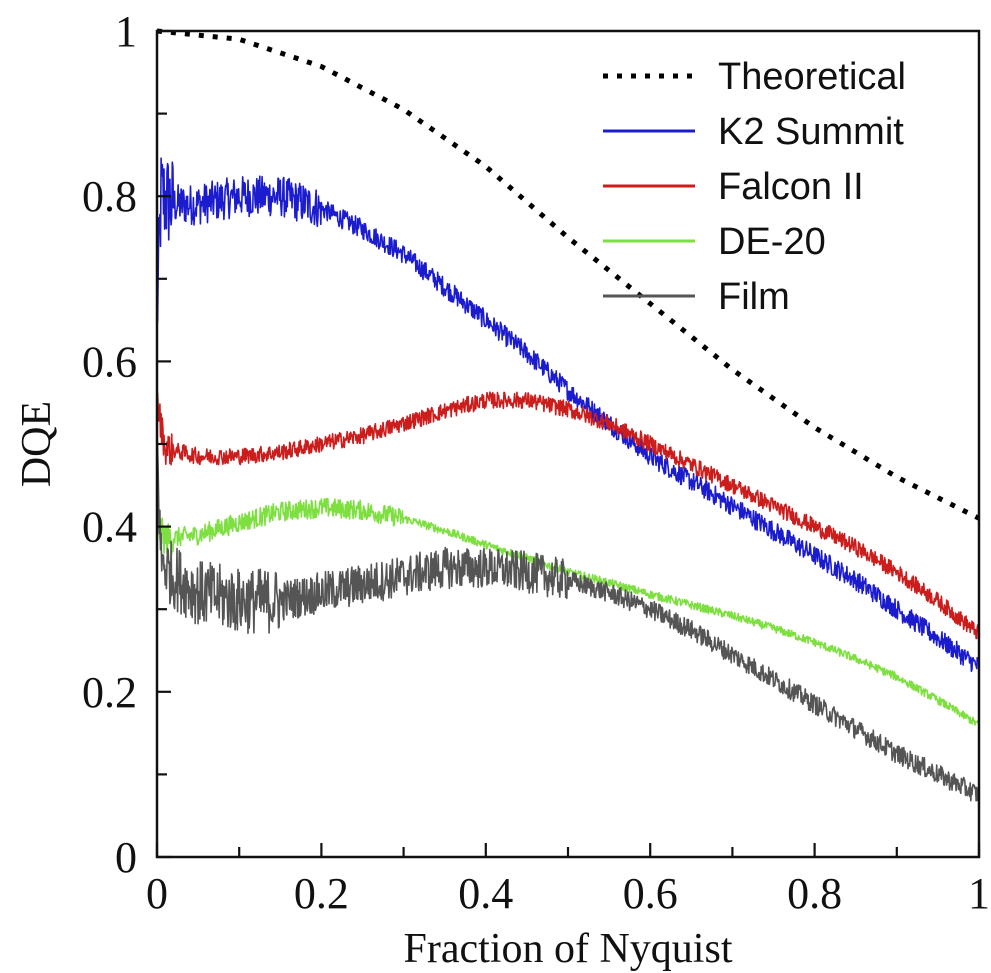 The image size is (991, 973). Describe the element at coordinates (812, 77) in the screenshot. I see `legend-label-theoretical: Theoretical` at that location.